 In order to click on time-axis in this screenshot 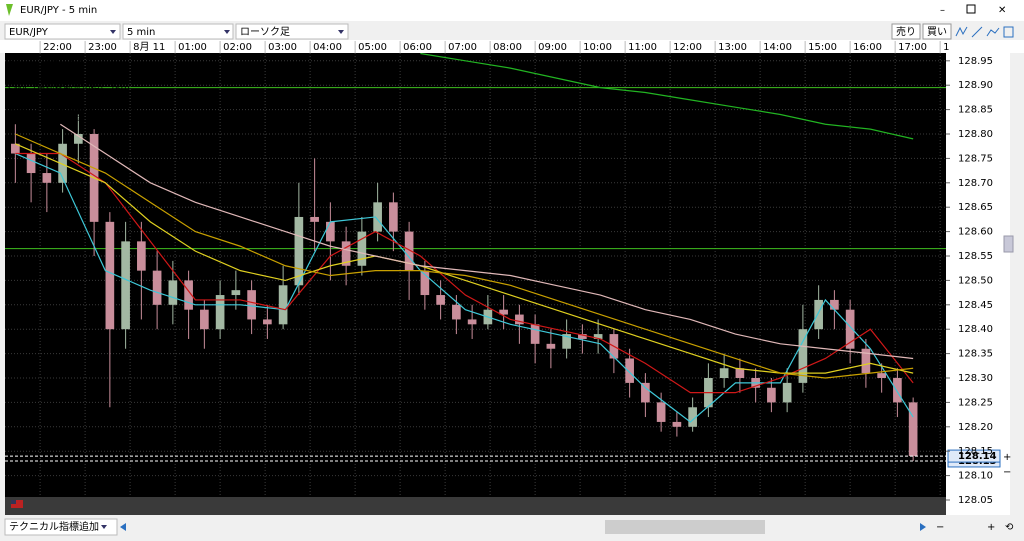, I will do `click(512, 46)`.